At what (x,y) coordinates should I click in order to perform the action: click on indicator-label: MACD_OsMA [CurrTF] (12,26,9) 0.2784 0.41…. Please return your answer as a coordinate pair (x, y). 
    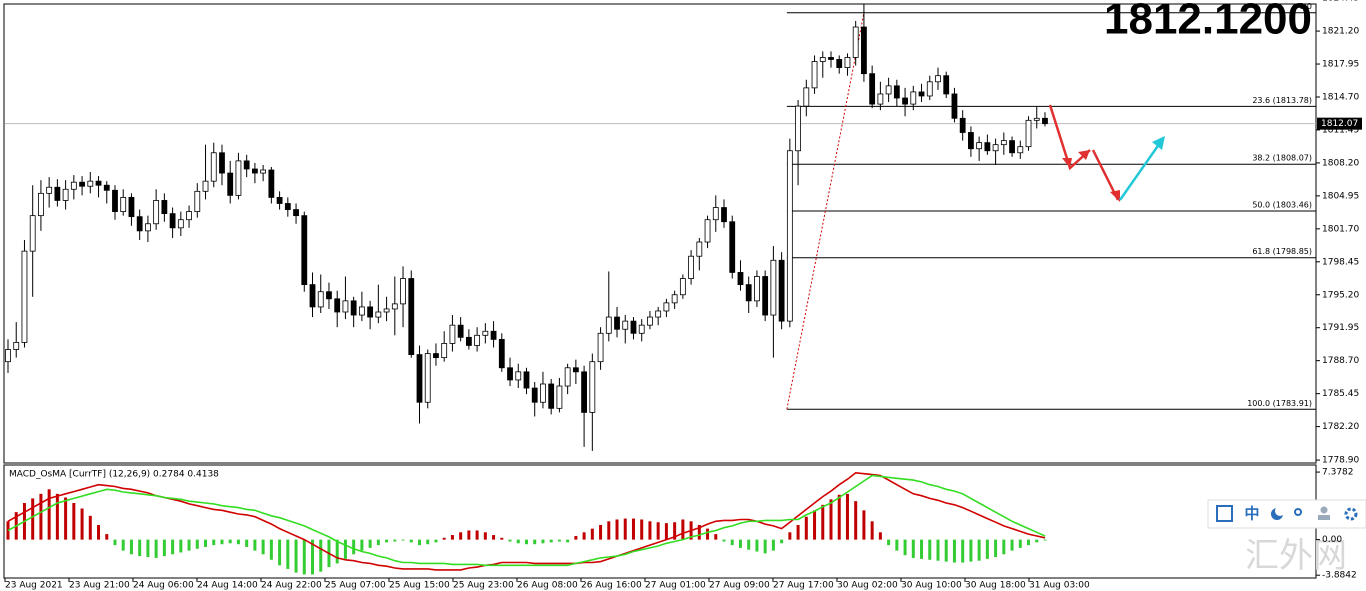
    Looking at the image, I should click on (114, 475).